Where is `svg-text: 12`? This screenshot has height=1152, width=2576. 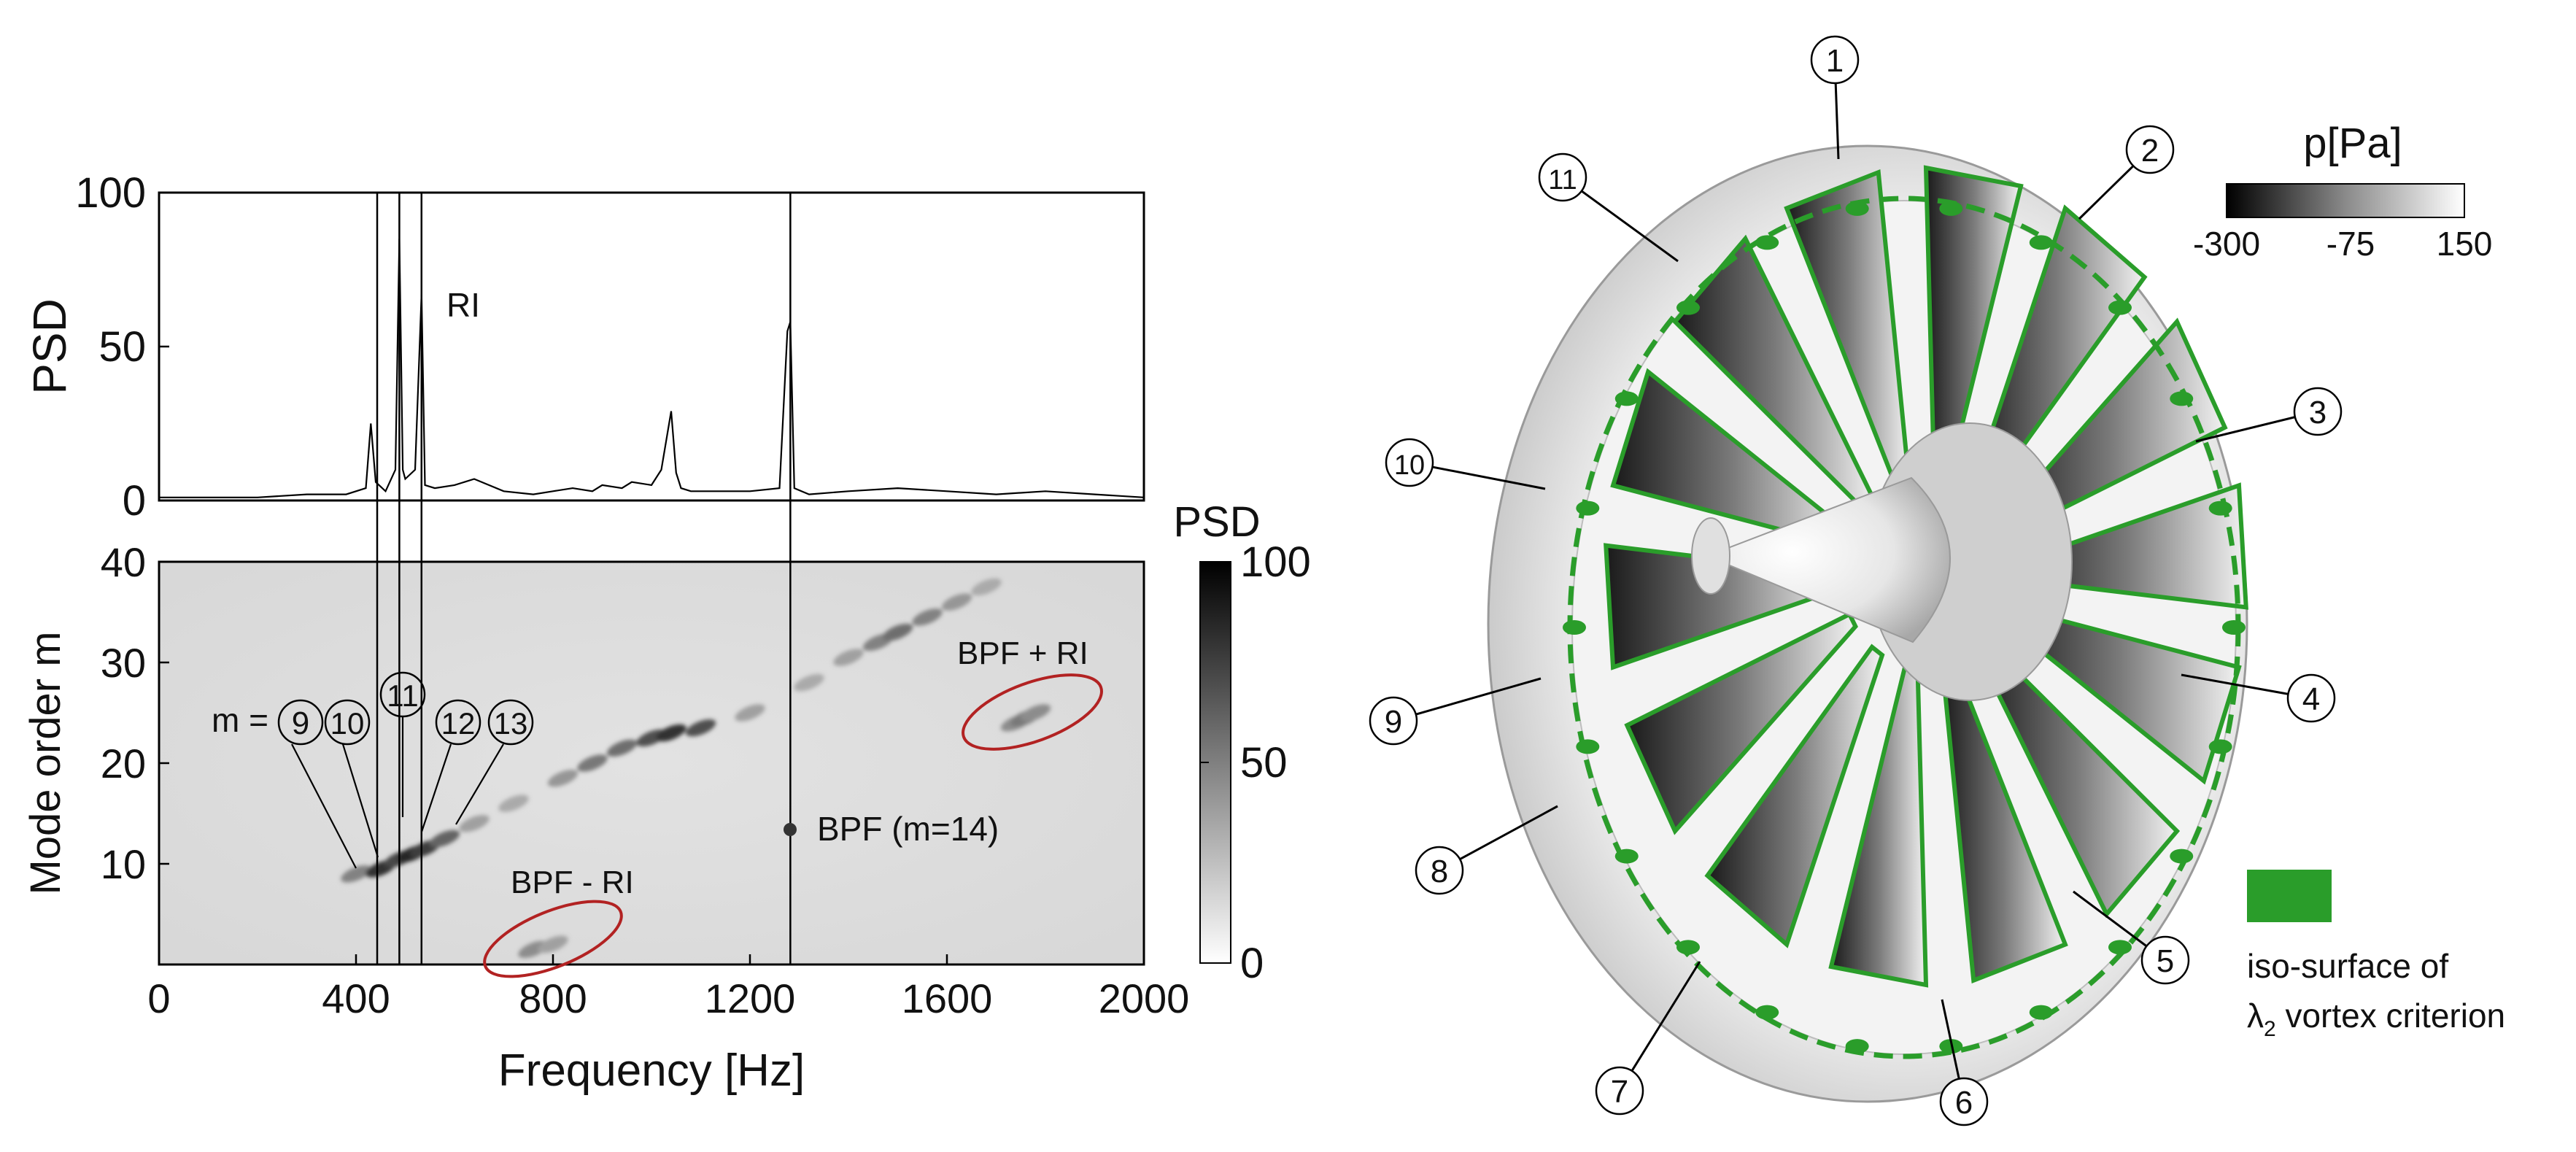 svg-text: 12 is located at coordinates (458, 723).